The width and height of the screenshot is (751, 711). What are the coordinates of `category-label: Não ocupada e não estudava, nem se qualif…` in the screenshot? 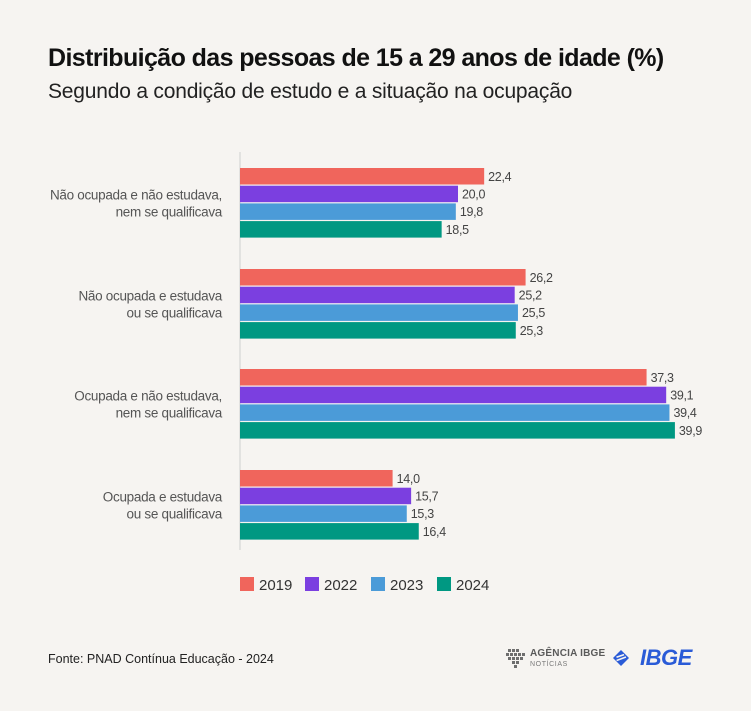 It's located at (136, 203).